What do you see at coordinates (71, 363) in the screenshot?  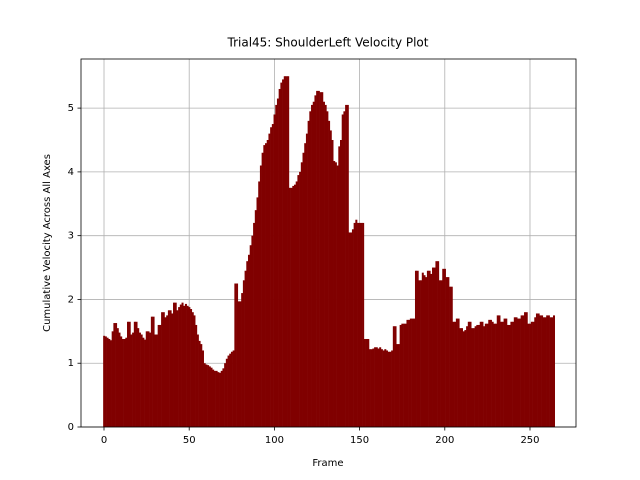 I see `y-tick-label: 1` at bounding box center [71, 363].